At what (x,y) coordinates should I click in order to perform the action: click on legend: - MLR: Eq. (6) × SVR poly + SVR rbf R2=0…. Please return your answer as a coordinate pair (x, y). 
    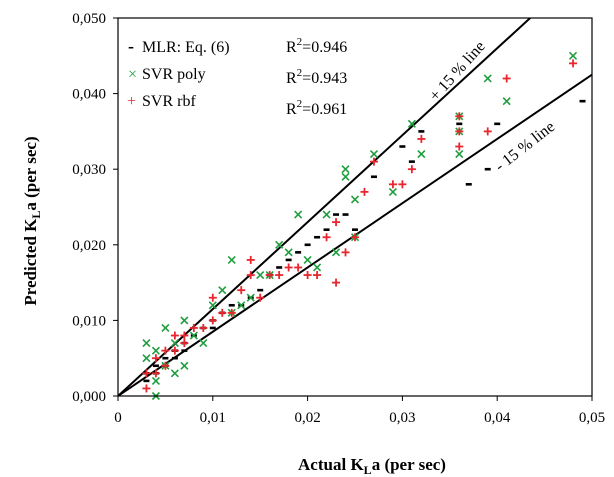
    Looking at the image, I should click on (237, 77).